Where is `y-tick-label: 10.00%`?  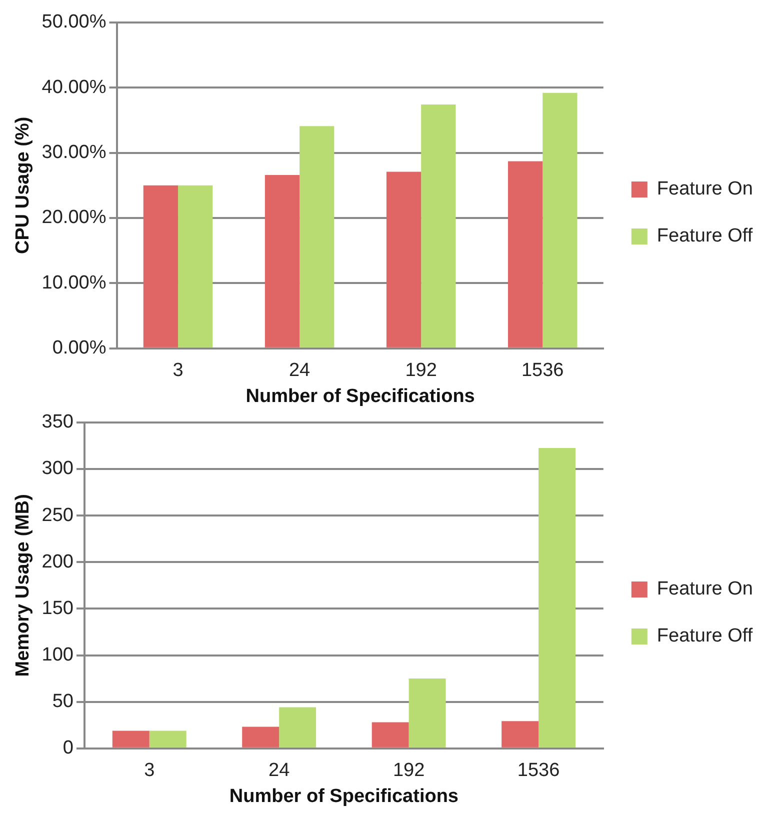
y-tick-label: 10.00% is located at coordinates (74, 283).